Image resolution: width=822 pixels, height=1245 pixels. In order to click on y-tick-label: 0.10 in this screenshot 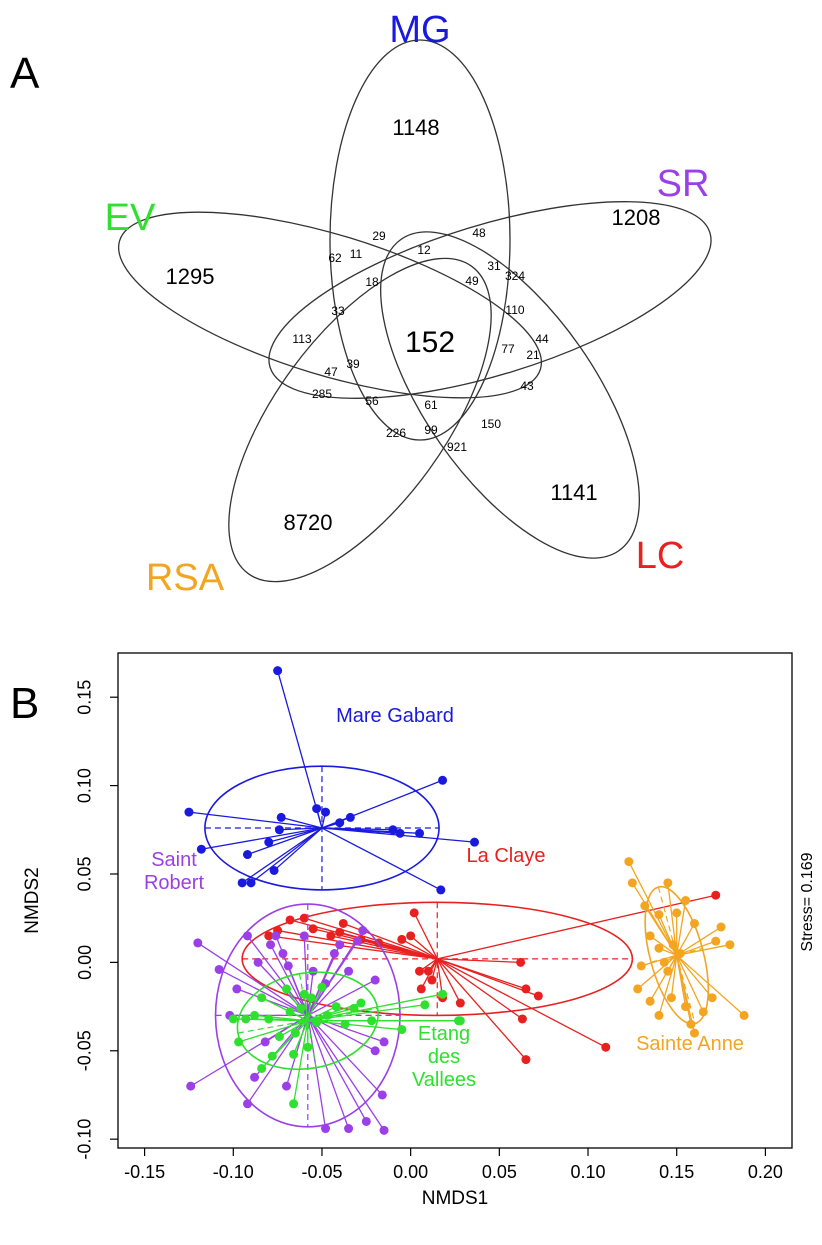, I will do `click(85, 785)`.